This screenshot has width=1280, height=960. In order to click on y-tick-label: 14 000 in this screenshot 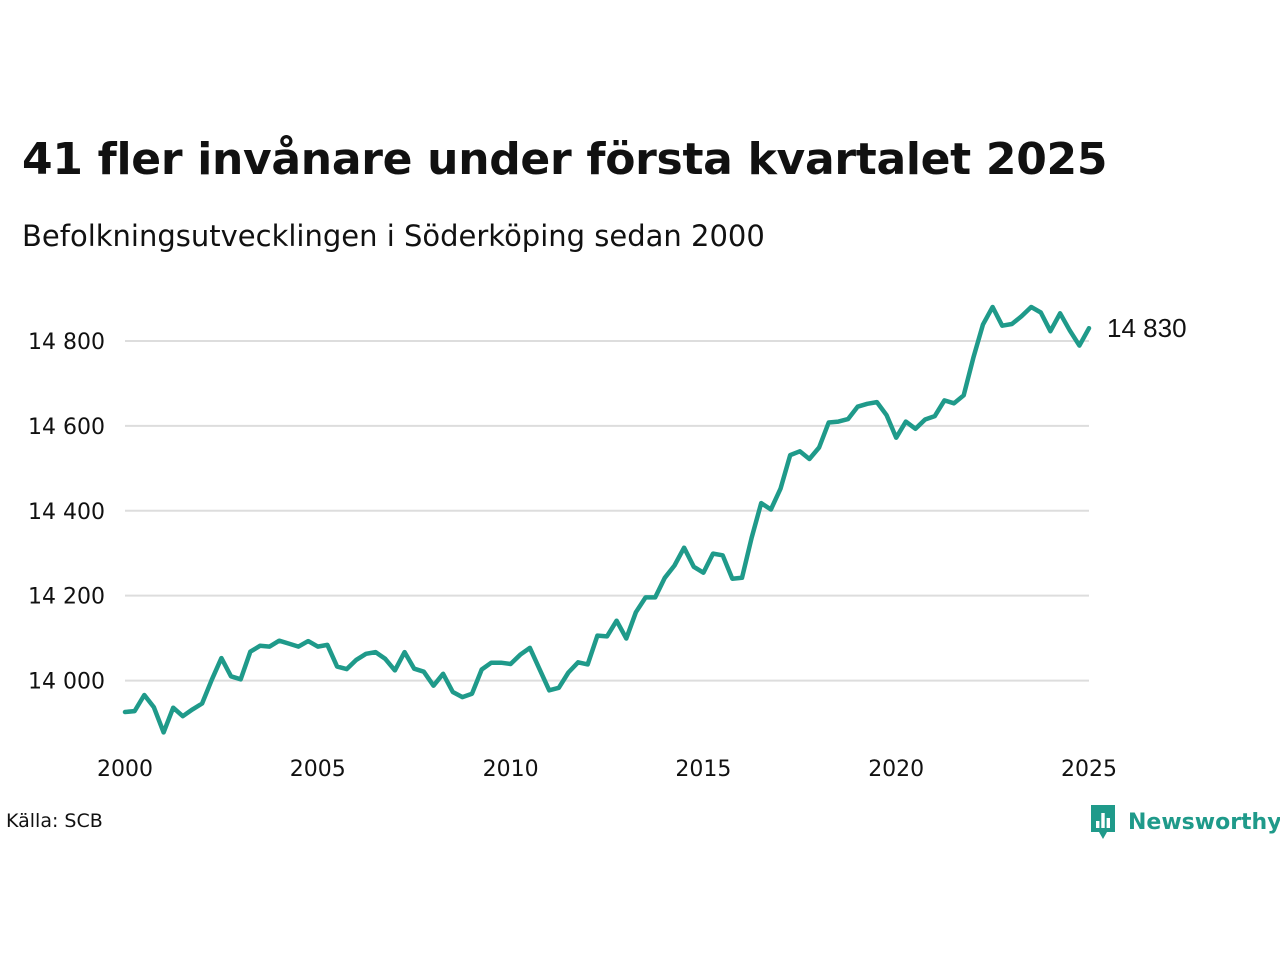, I will do `click(66, 682)`.